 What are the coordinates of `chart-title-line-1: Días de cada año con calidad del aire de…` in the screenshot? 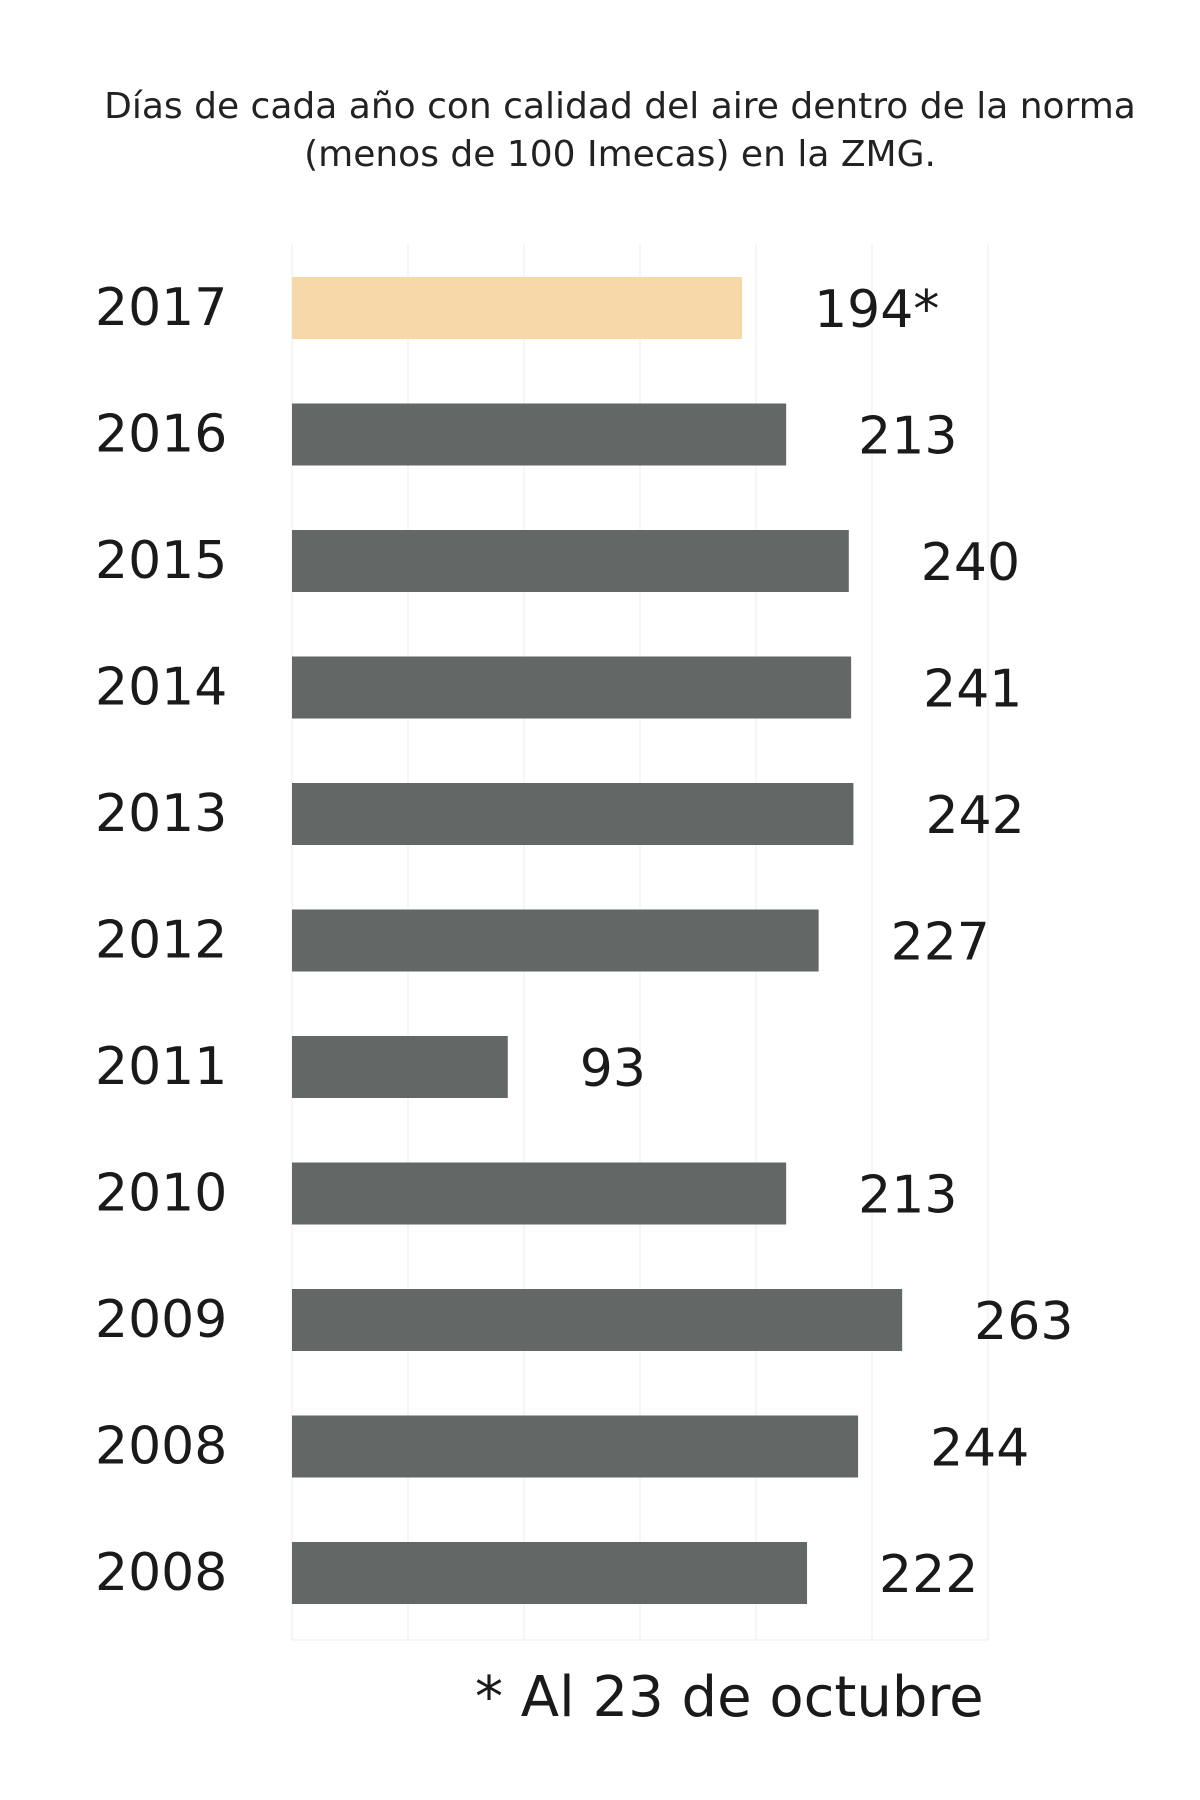 It's located at (620, 106).